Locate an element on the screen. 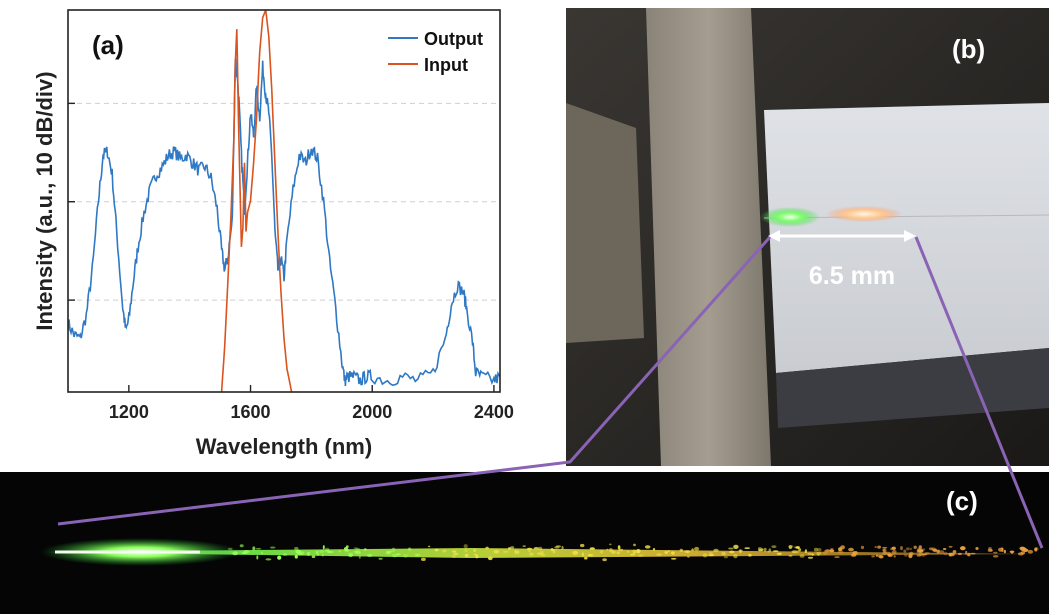 The width and height of the screenshot is (1049, 614). x-tick-label: 1600 is located at coordinates (251, 412).